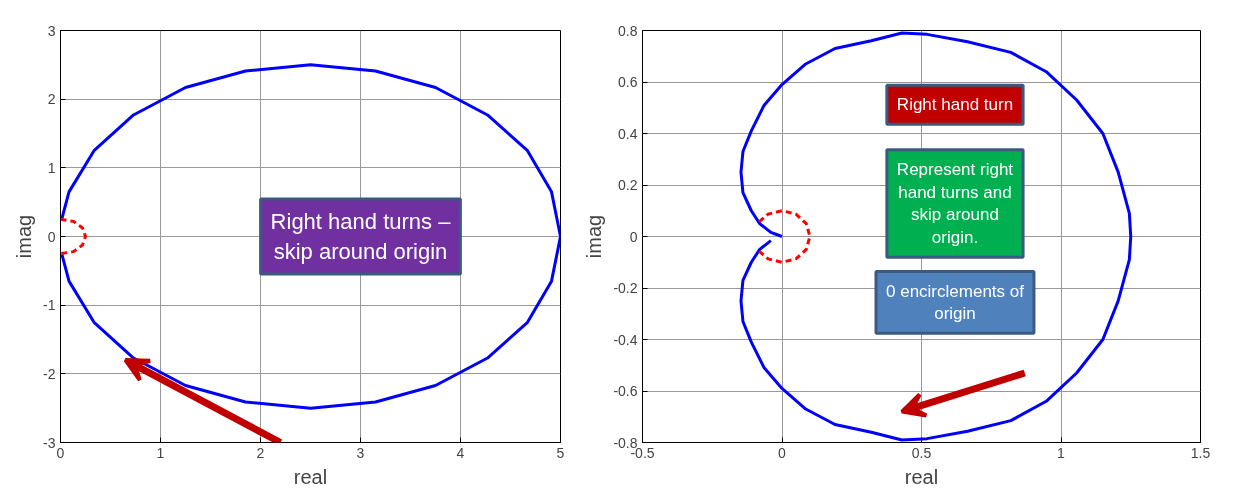 The image size is (1247, 500). What do you see at coordinates (51, 30) in the screenshot?
I see `y-tick-label: 3` at bounding box center [51, 30].